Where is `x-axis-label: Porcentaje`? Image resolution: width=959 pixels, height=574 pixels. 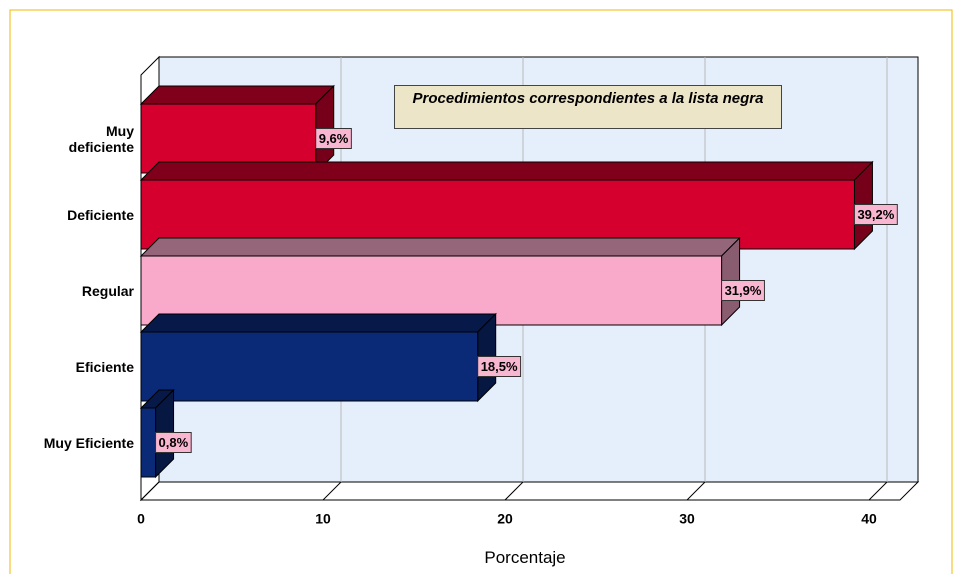
x-axis-label: Porcentaje is located at coordinates (525, 557).